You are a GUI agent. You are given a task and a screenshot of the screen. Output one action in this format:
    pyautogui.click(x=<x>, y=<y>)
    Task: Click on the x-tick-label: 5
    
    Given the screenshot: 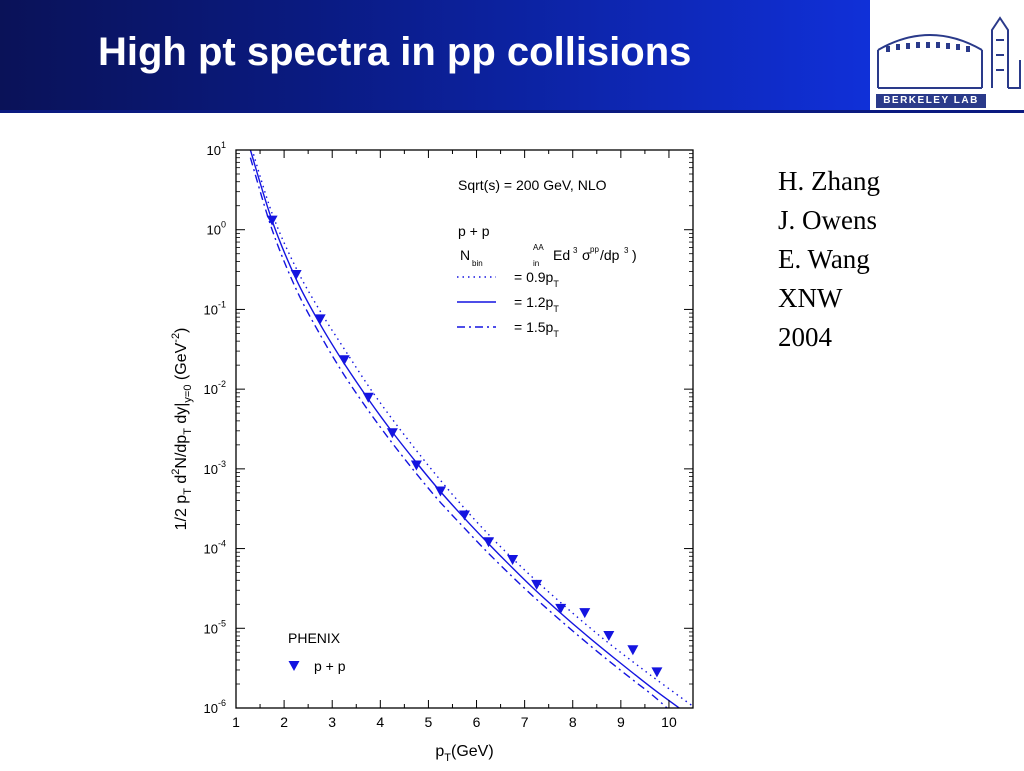 What is the action you would take?
    pyautogui.click(x=429, y=722)
    